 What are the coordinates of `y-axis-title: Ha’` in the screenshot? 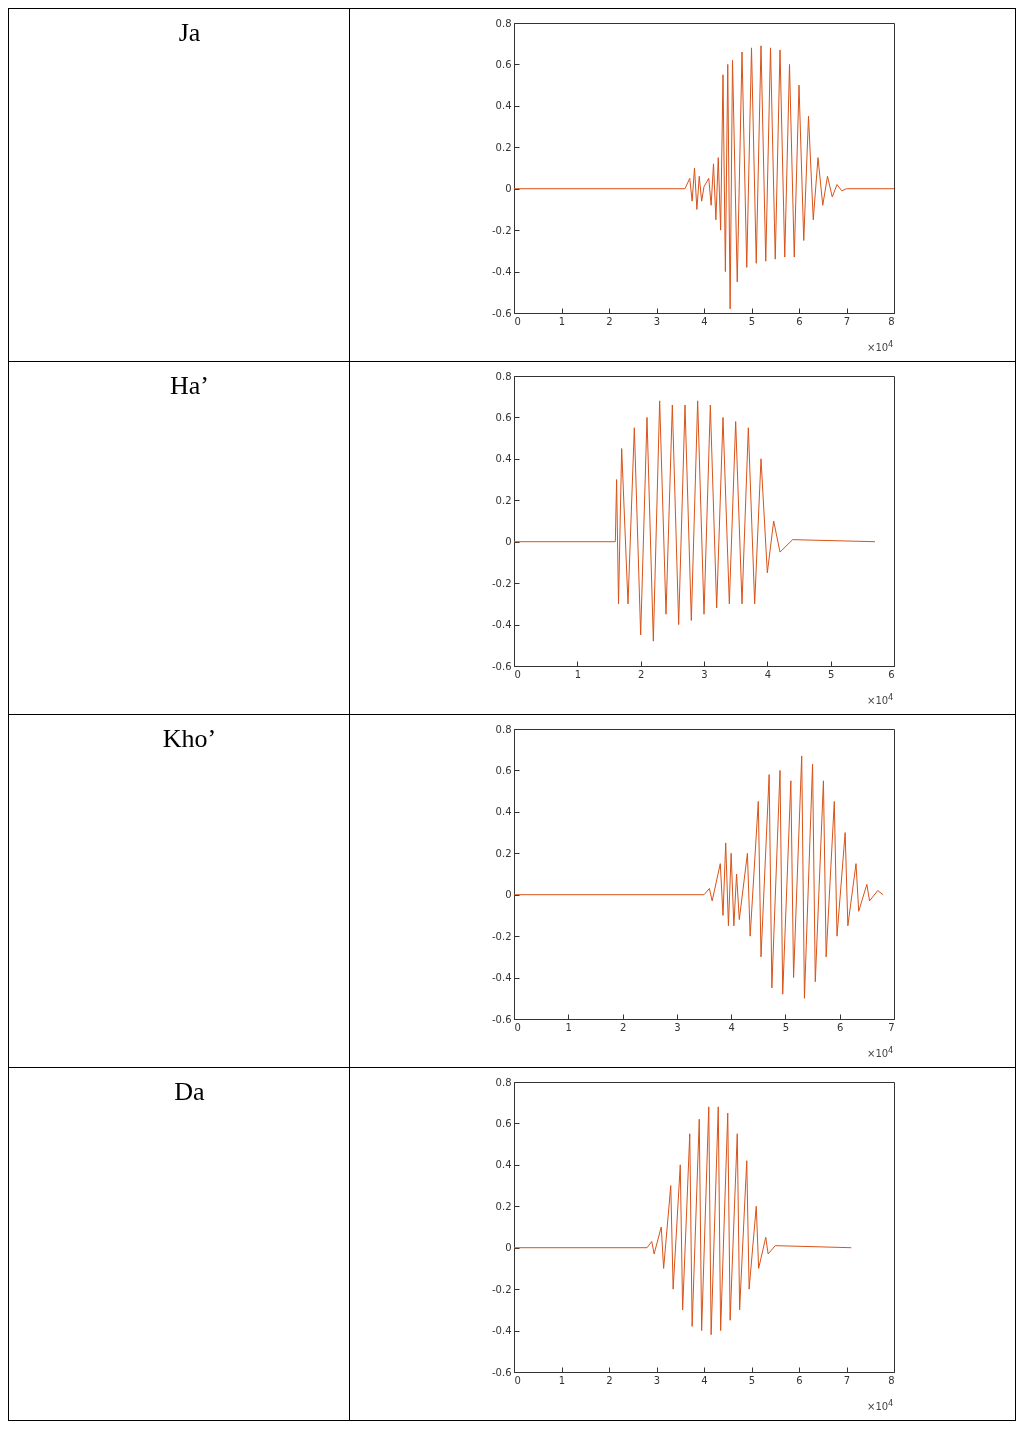 It's located at (189, 385).